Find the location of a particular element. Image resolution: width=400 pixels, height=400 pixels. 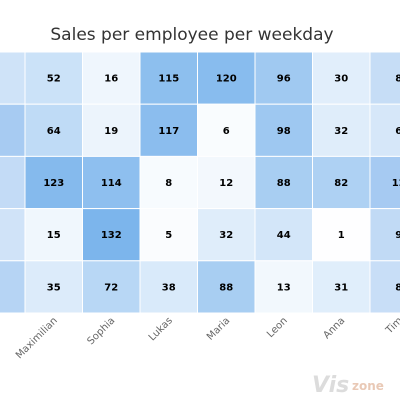

chart-title: Sales per employee per weekday is located at coordinates (191, 35).